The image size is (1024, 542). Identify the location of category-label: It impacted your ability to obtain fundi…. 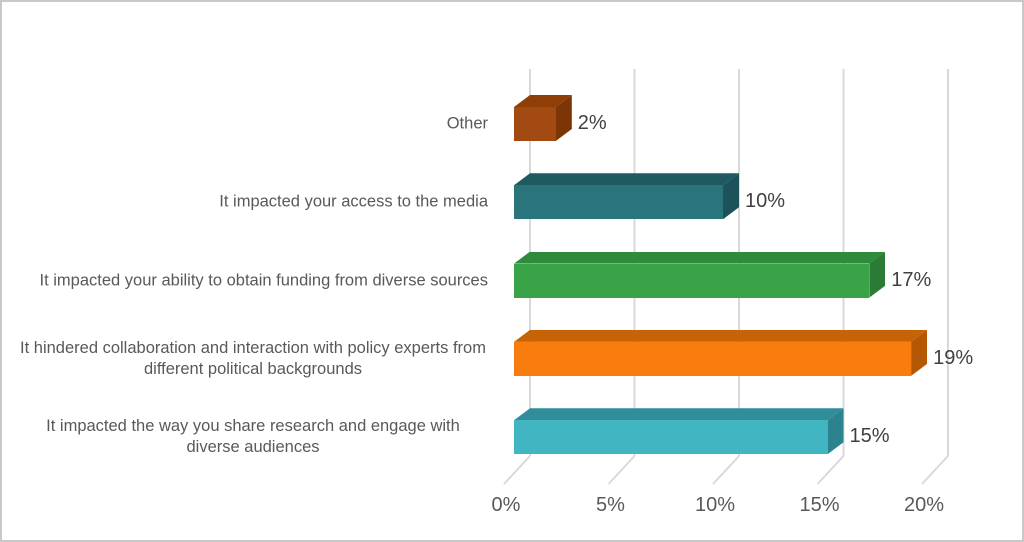
(263, 280).